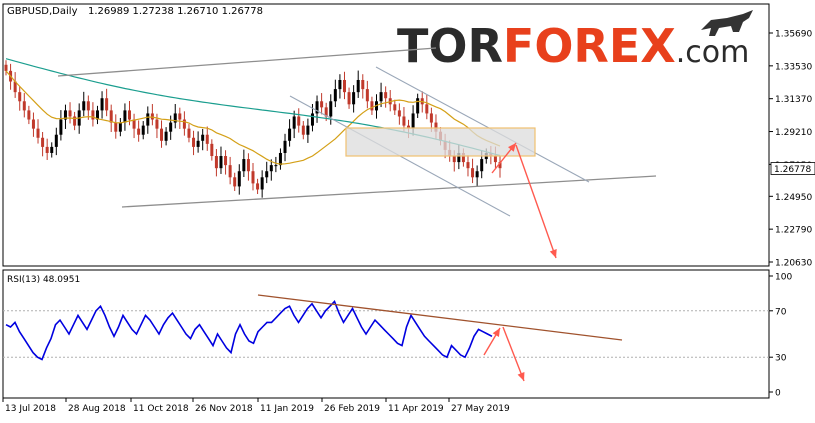 This screenshot has width=815, height=423. I want to click on symbol-label: GBPUSD,Daily, so click(42, 11).